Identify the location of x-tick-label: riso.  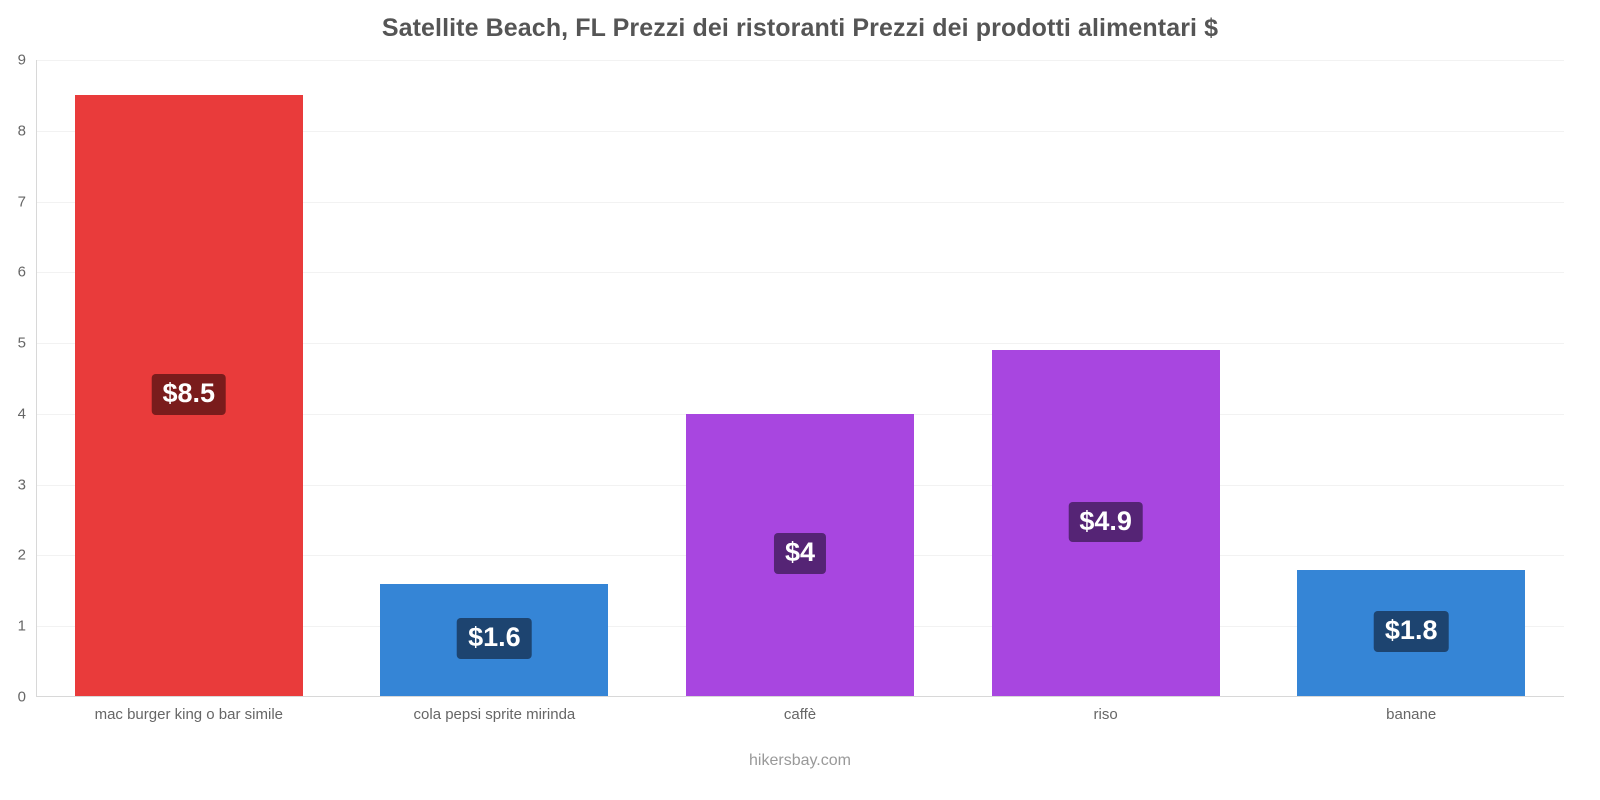
(1105, 714).